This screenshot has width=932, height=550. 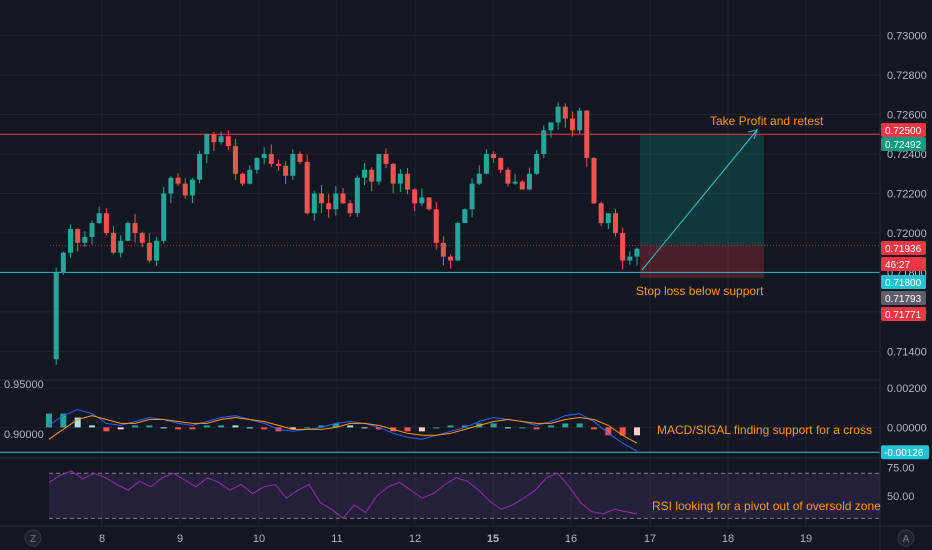 What do you see at coordinates (343, 495) in the screenshot?
I see `rsi-line` at bounding box center [343, 495].